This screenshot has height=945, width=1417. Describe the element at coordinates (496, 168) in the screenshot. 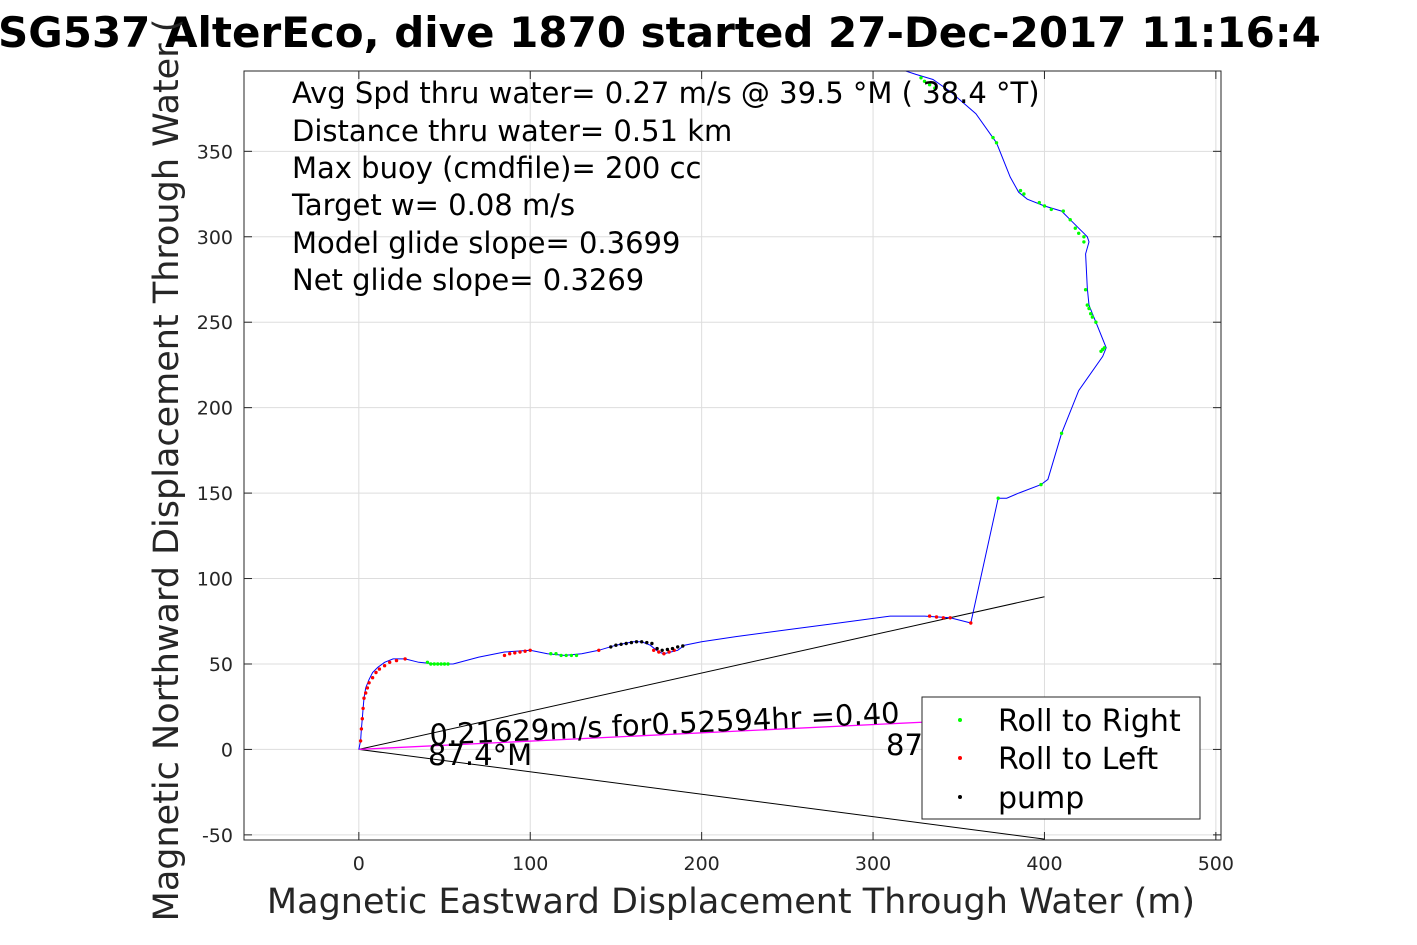

I see `annotation-line-3: Max buoy (cmdfile)= 200 cc` at that location.